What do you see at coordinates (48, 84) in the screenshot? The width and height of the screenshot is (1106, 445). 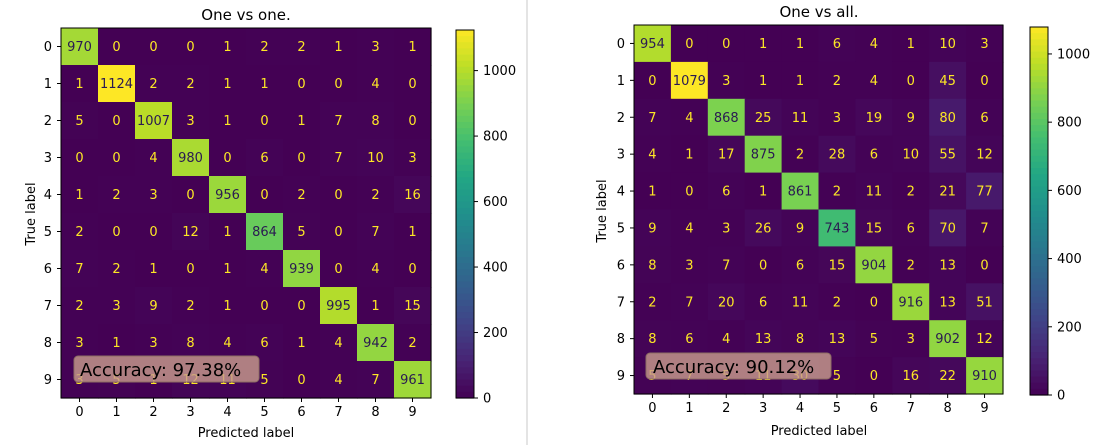 I see `y-tick-label: 1` at bounding box center [48, 84].